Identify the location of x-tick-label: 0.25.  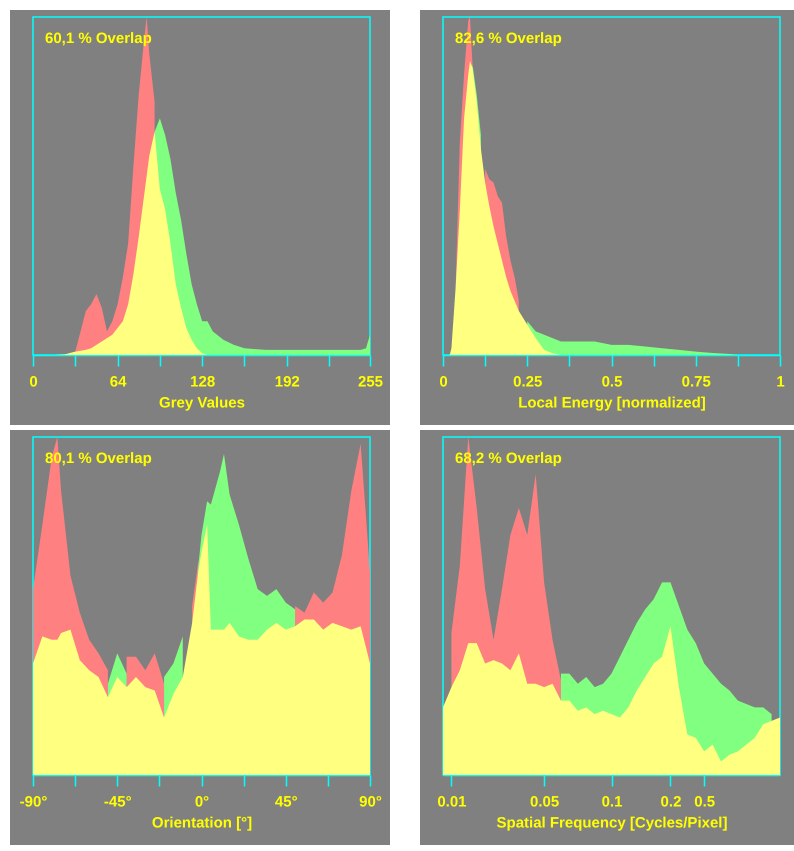
(527, 382).